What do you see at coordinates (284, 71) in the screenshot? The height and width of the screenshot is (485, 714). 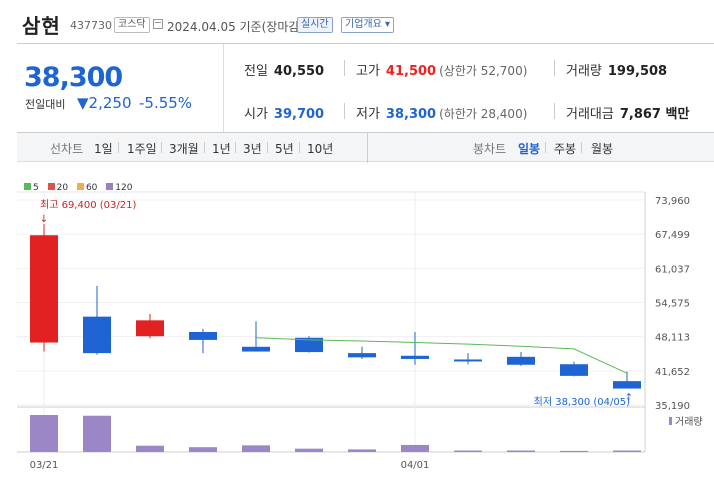 I see `stat-prev: 전일 40,550` at bounding box center [284, 71].